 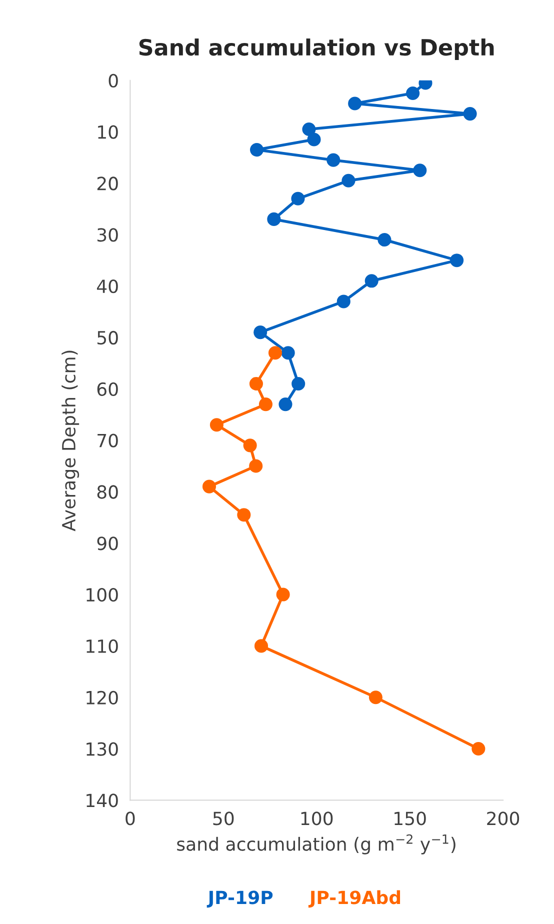 I want to click on y-tick-label: 40, so click(x=107, y=287).